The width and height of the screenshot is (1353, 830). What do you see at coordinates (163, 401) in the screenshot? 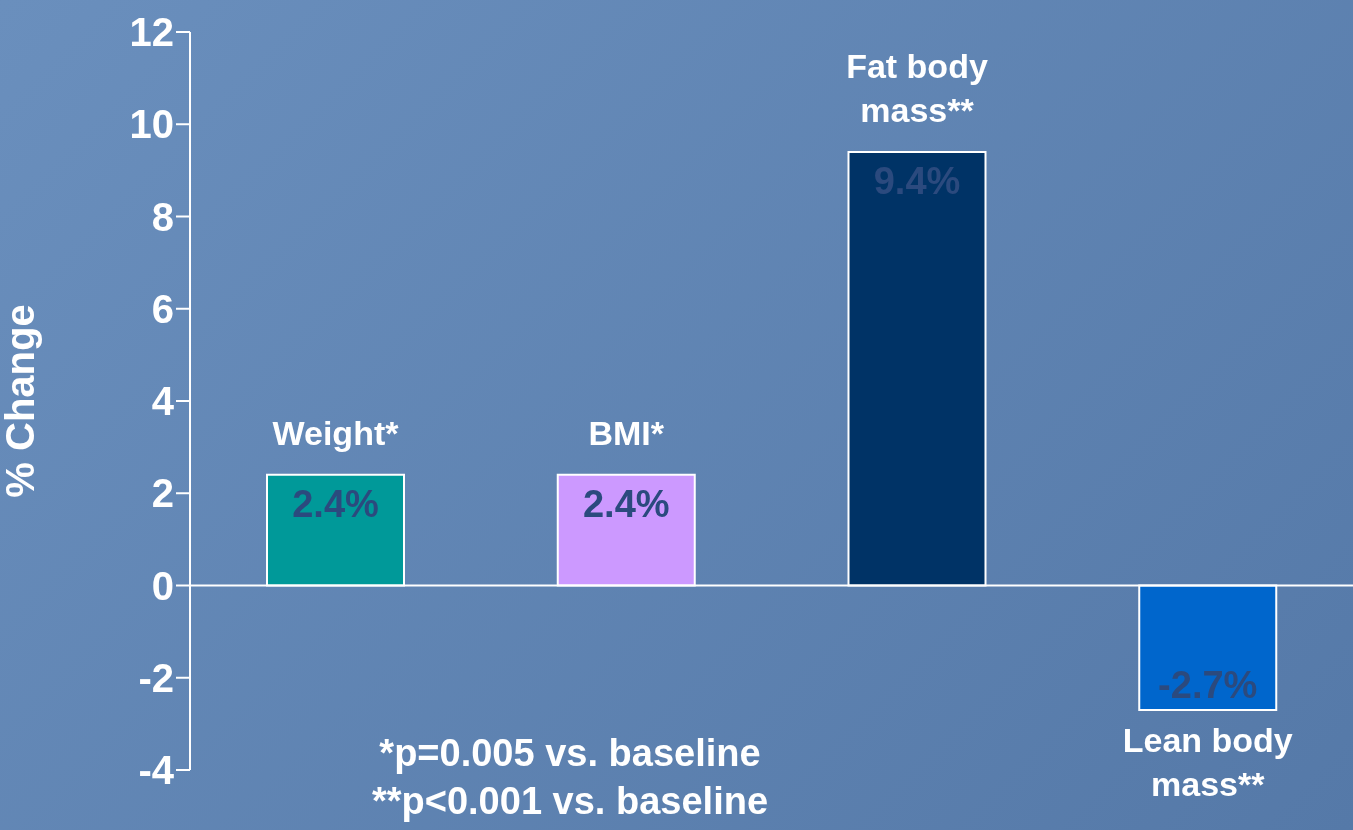
I see `y-tick-label: 4` at bounding box center [163, 401].